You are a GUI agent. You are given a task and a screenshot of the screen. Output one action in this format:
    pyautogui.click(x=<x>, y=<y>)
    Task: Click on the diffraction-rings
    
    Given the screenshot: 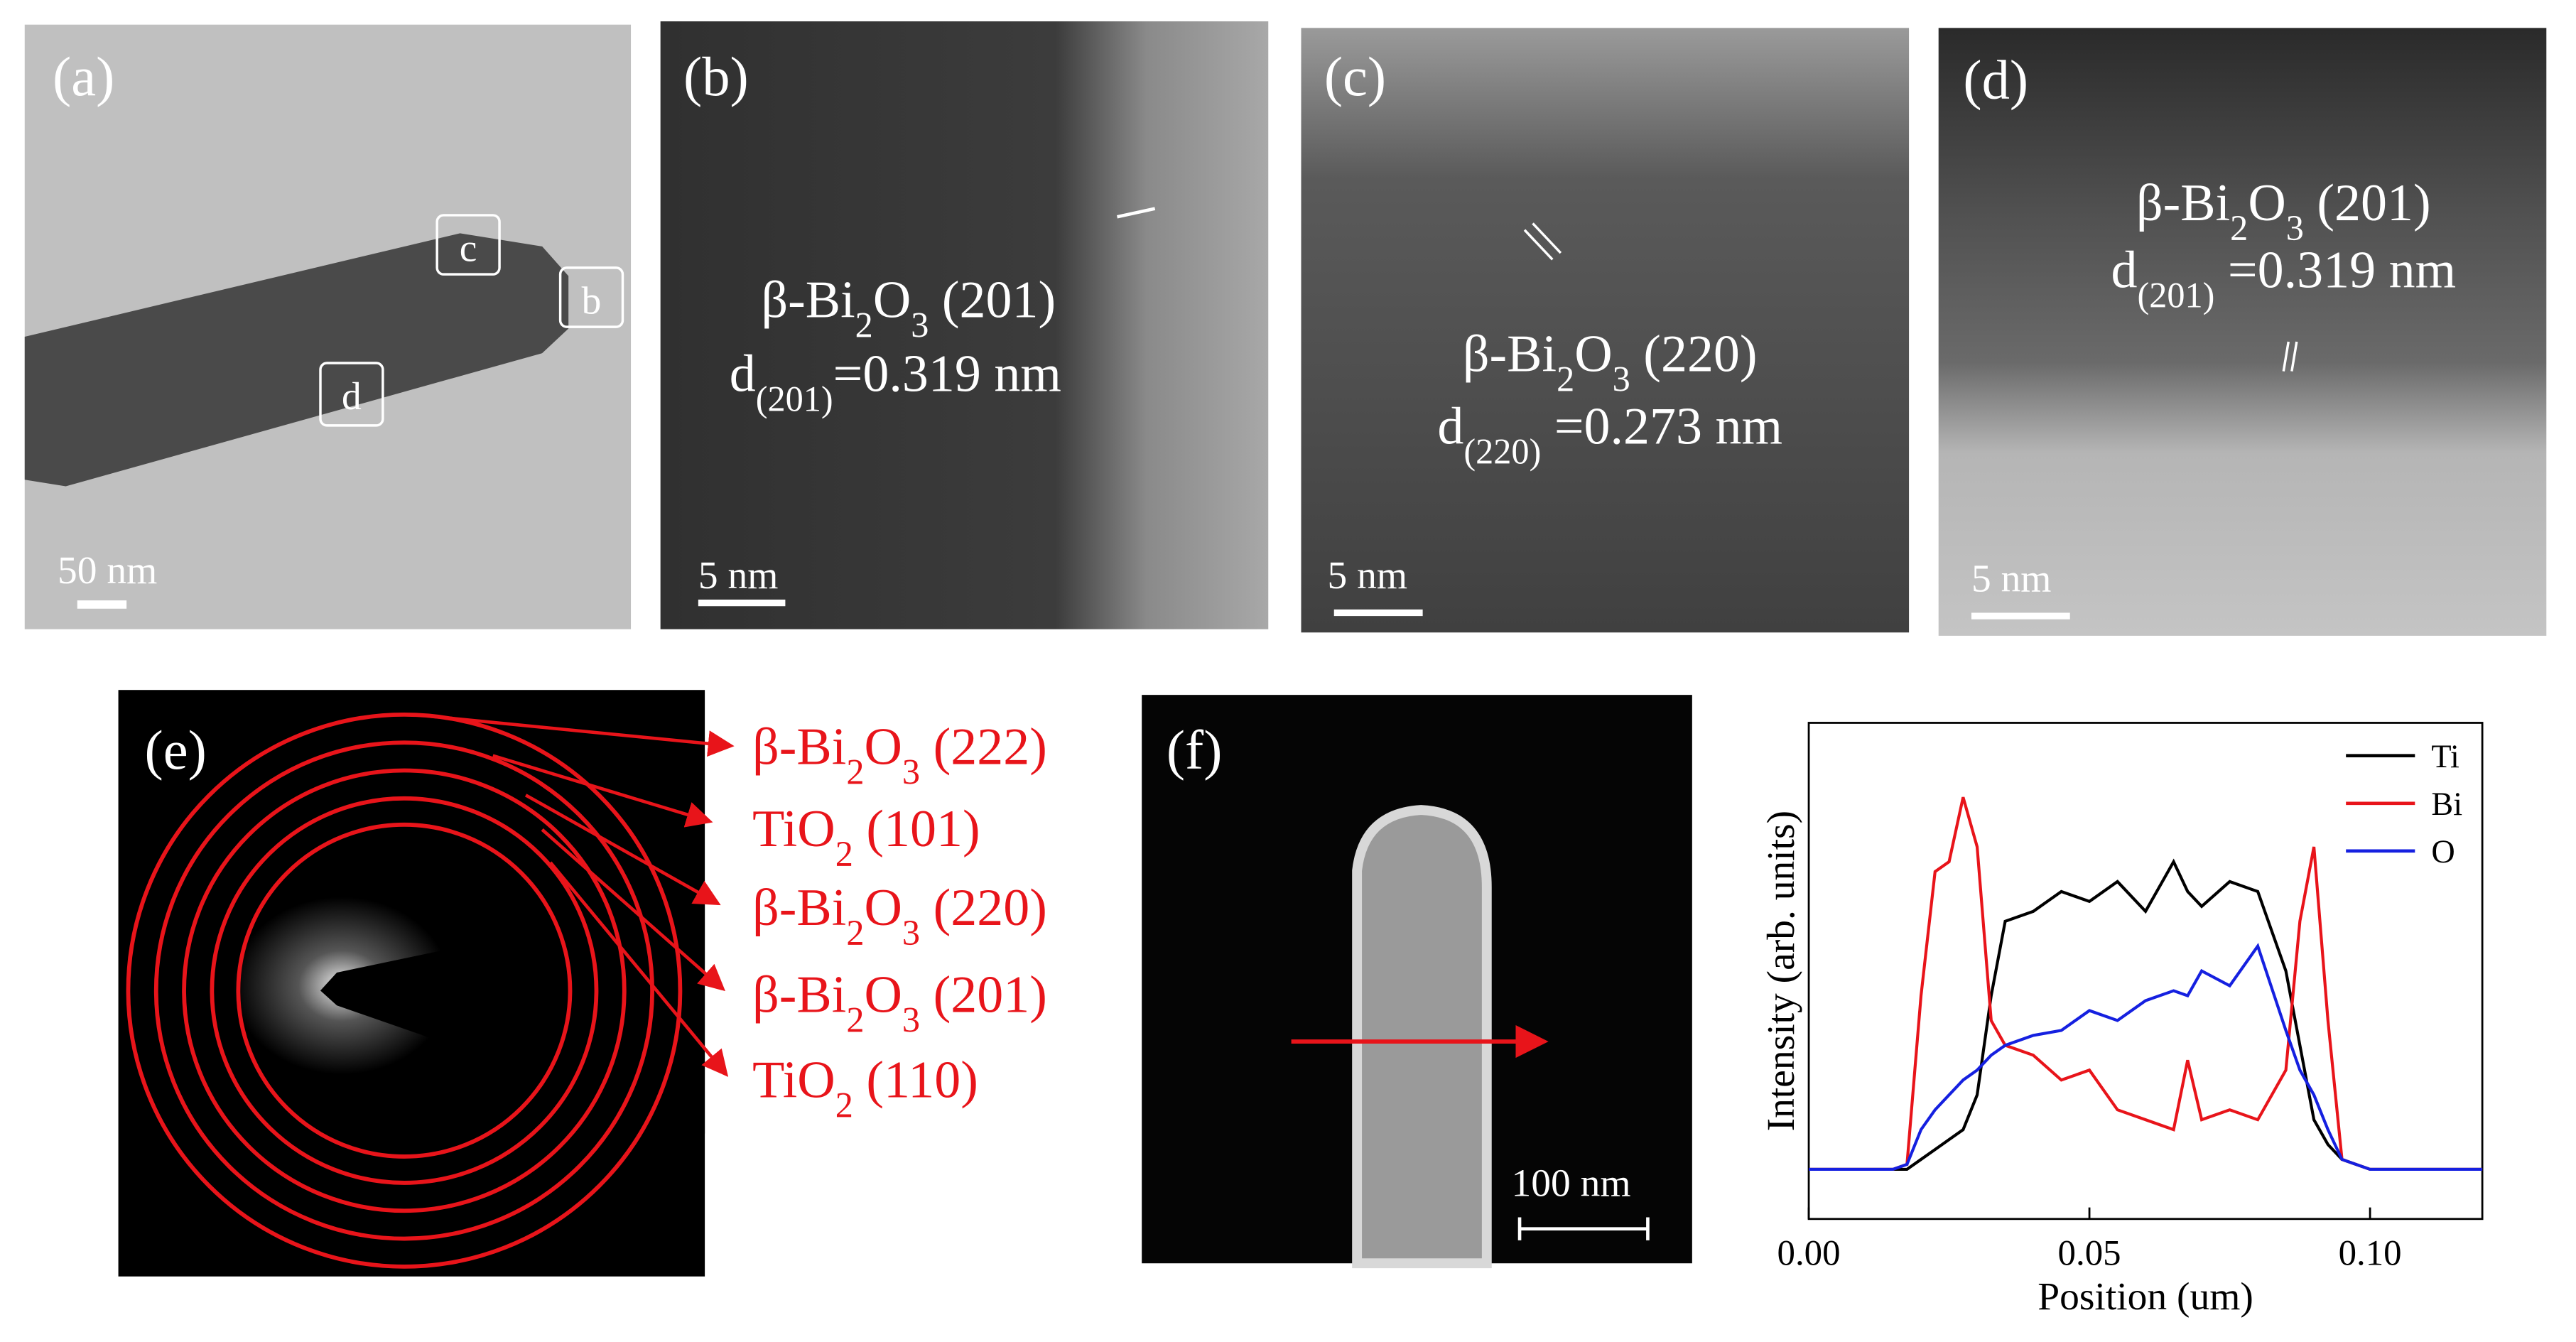 What is the action you would take?
    pyautogui.click(x=405, y=991)
    